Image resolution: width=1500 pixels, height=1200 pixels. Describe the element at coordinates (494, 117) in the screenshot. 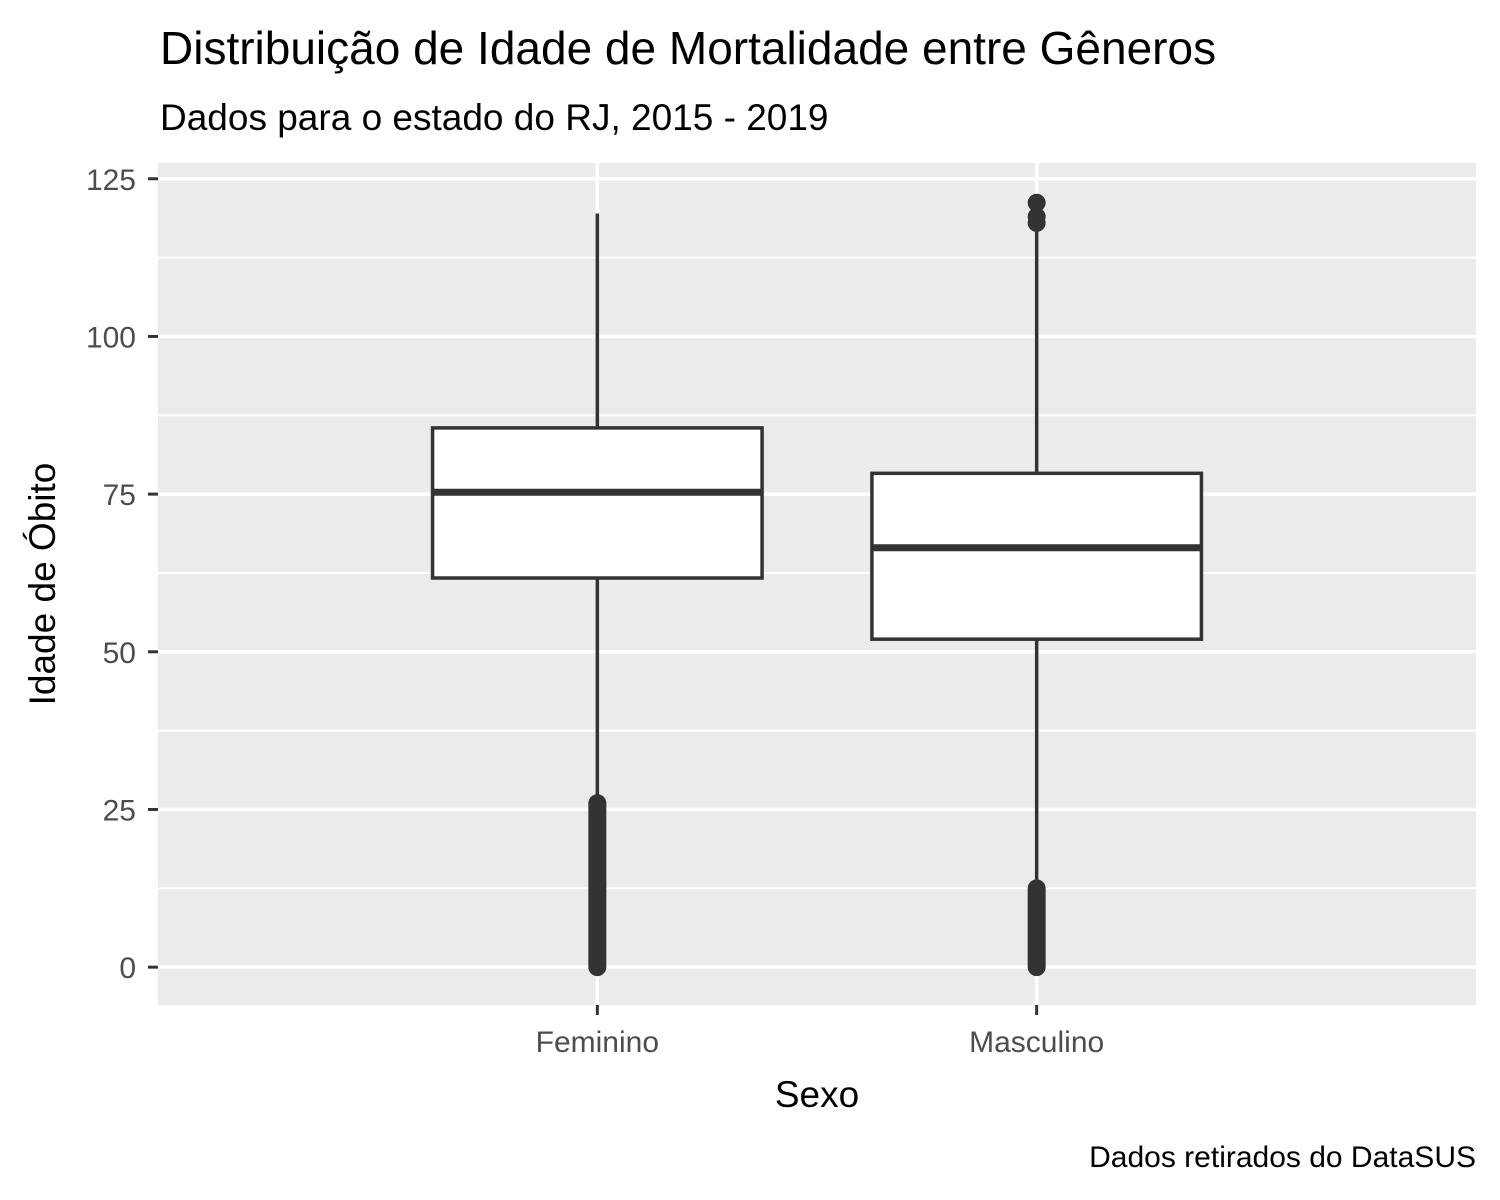

I see `chart-subtitle: Dados para o estado do RJ, 2015 - 2019` at that location.